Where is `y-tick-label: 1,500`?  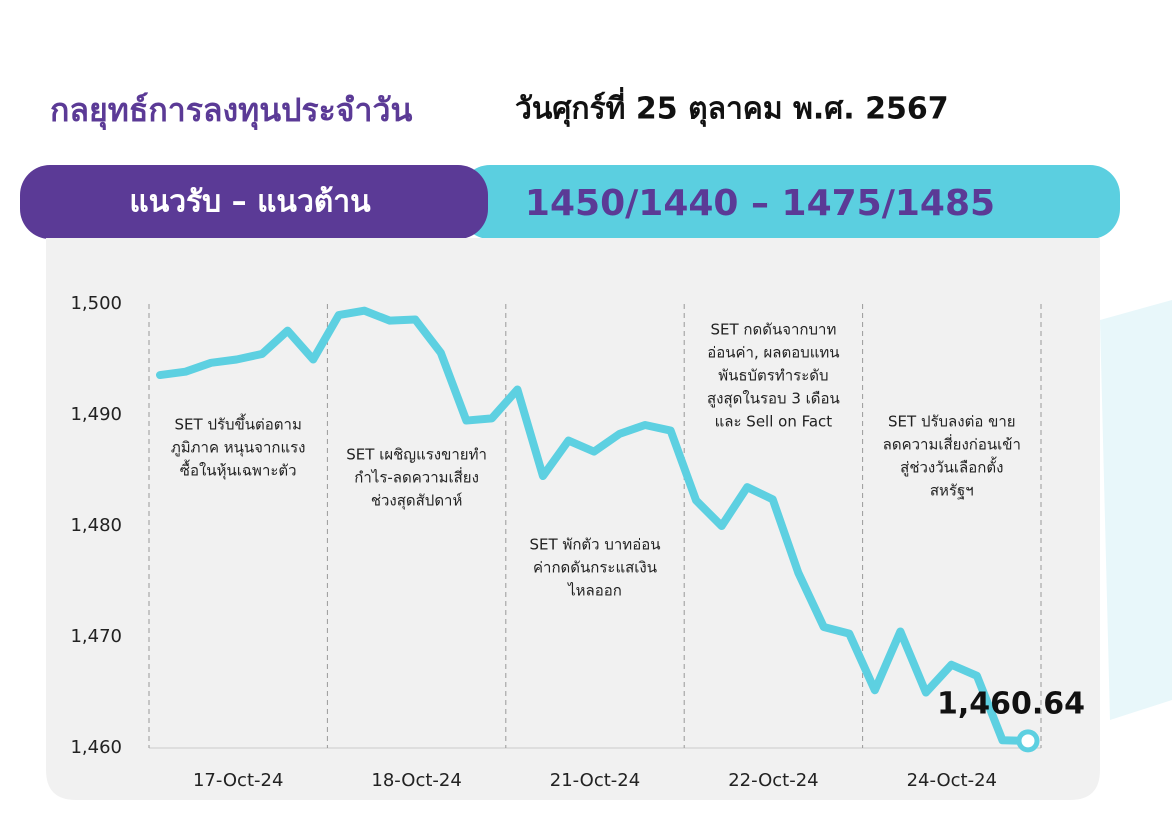 y-tick-label: 1,500 is located at coordinates (96, 303).